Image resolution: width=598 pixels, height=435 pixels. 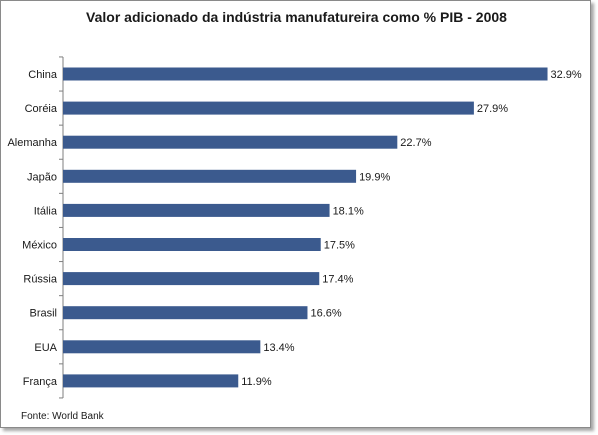 I want to click on bar-russia, so click(x=191, y=279).